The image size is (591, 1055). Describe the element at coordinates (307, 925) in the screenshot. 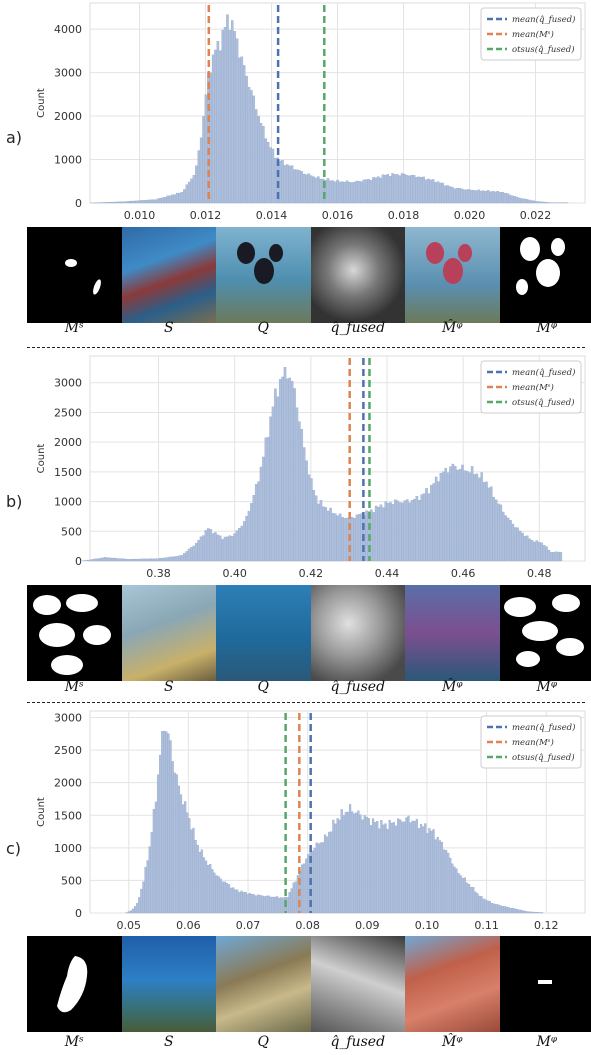

I see `x-tick-label: 0.08` at that location.